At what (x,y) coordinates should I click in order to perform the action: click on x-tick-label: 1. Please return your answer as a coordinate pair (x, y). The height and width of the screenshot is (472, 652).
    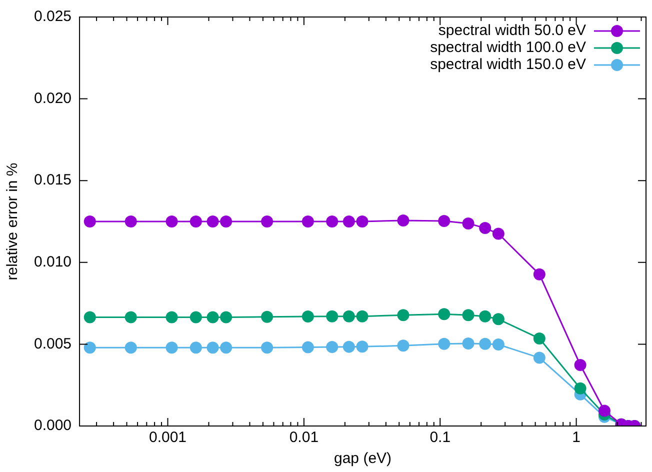
    Looking at the image, I should click on (576, 437).